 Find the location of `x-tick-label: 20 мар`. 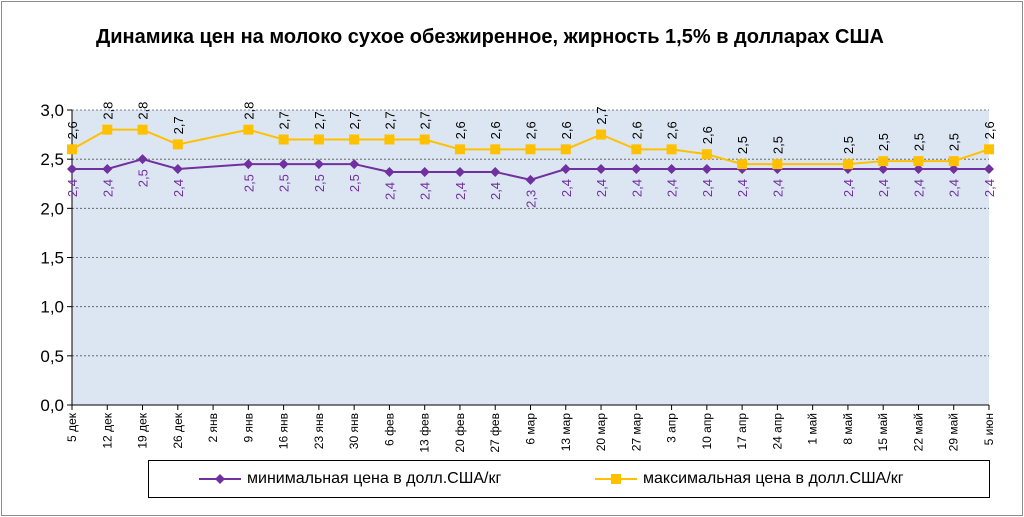

x-tick-label: 20 мар is located at coordinates (601, 432).